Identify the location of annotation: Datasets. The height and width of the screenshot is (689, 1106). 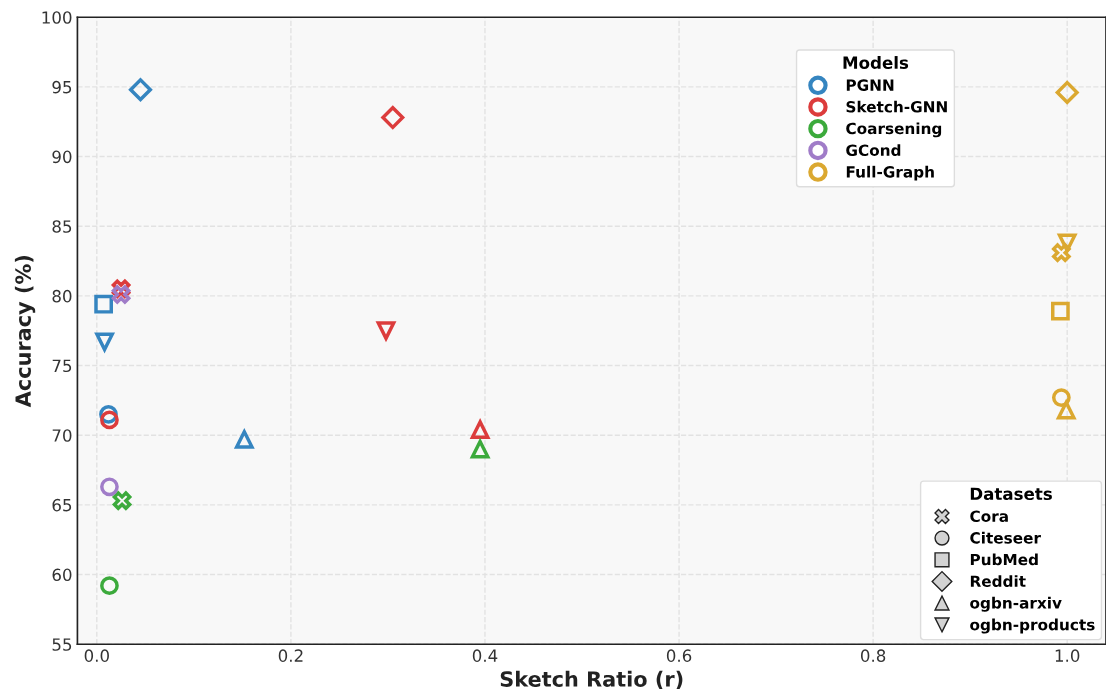
(1011, 494).